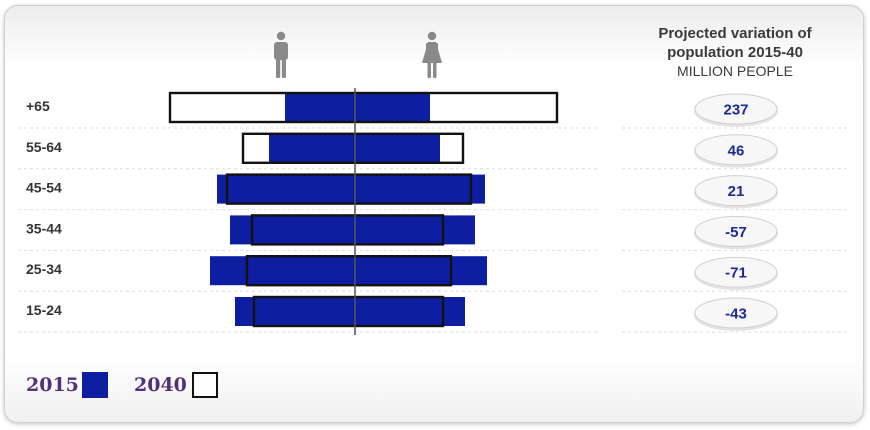 The image size is (870, 430). I want to click on age-label-55-64: 55-64, so click(44, 147).